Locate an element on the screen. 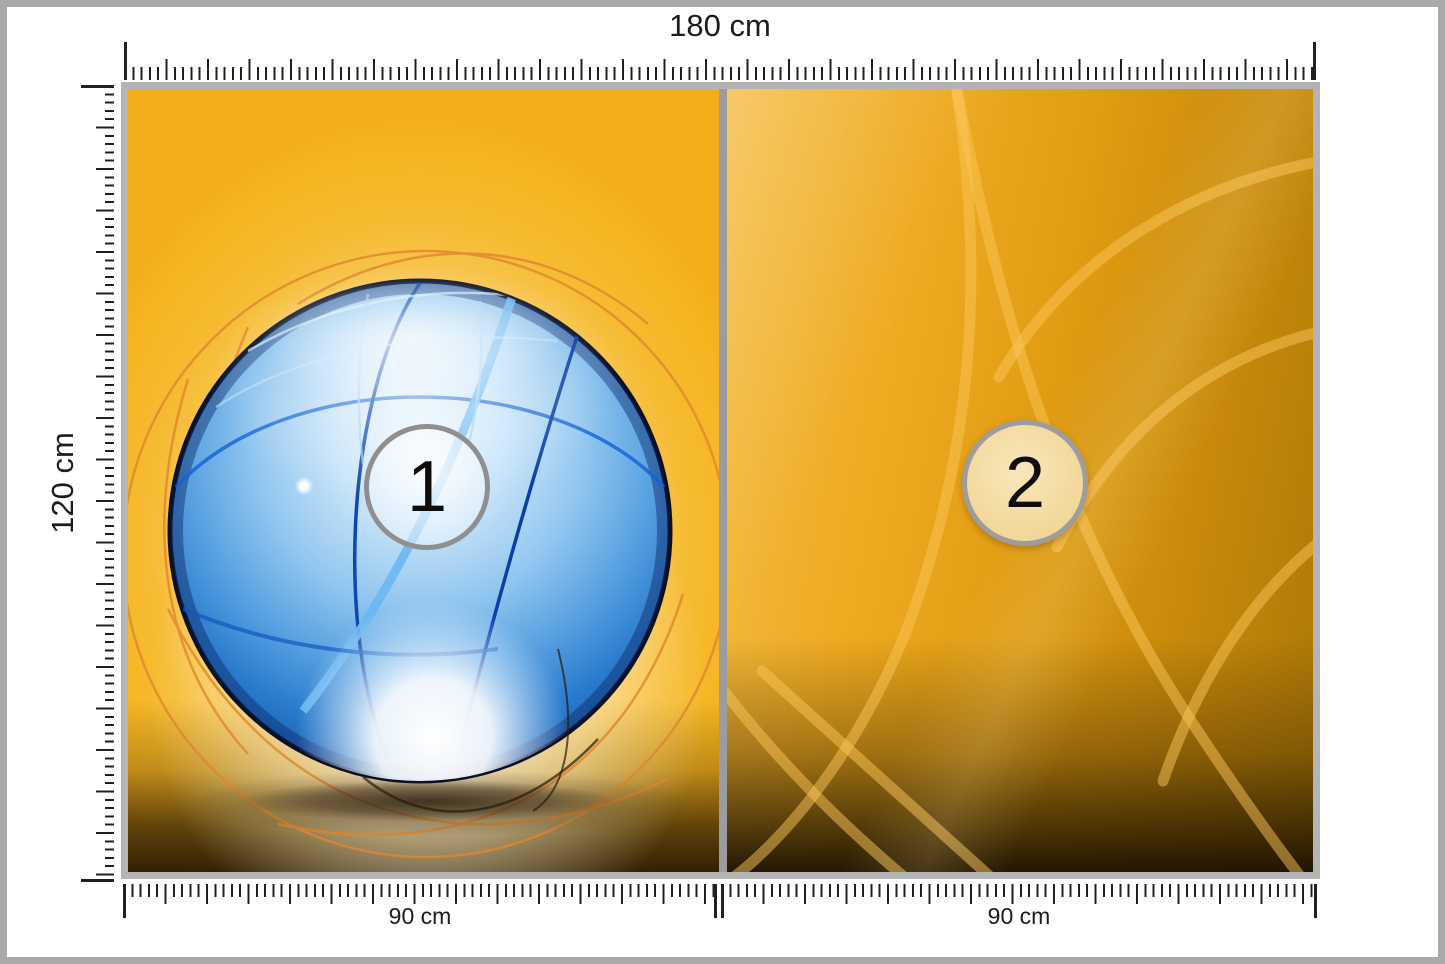 The width and height of the screenshot is (1445, 964). ruler-left is located at coordinates (97, 483).